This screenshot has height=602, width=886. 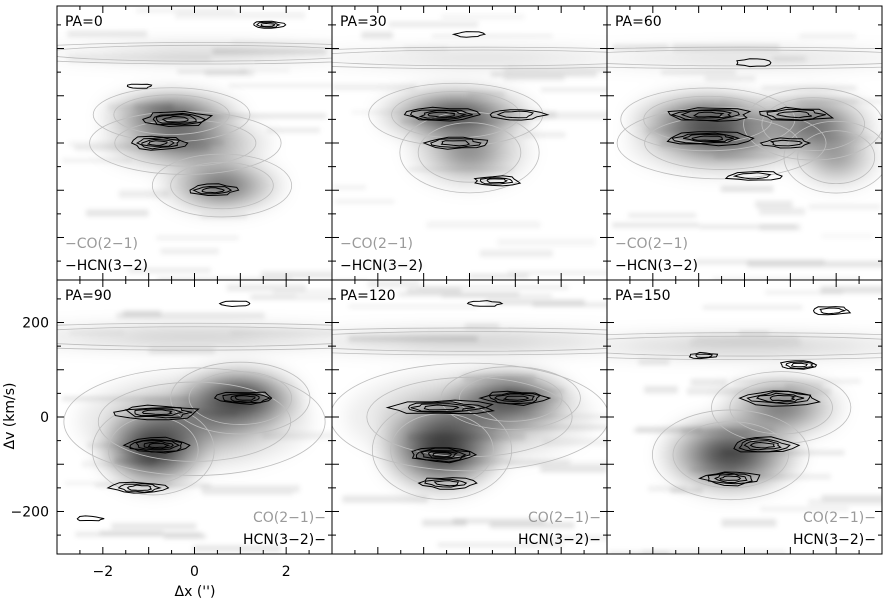 I want to click on panel-ticks, so click(x=744, y=417).